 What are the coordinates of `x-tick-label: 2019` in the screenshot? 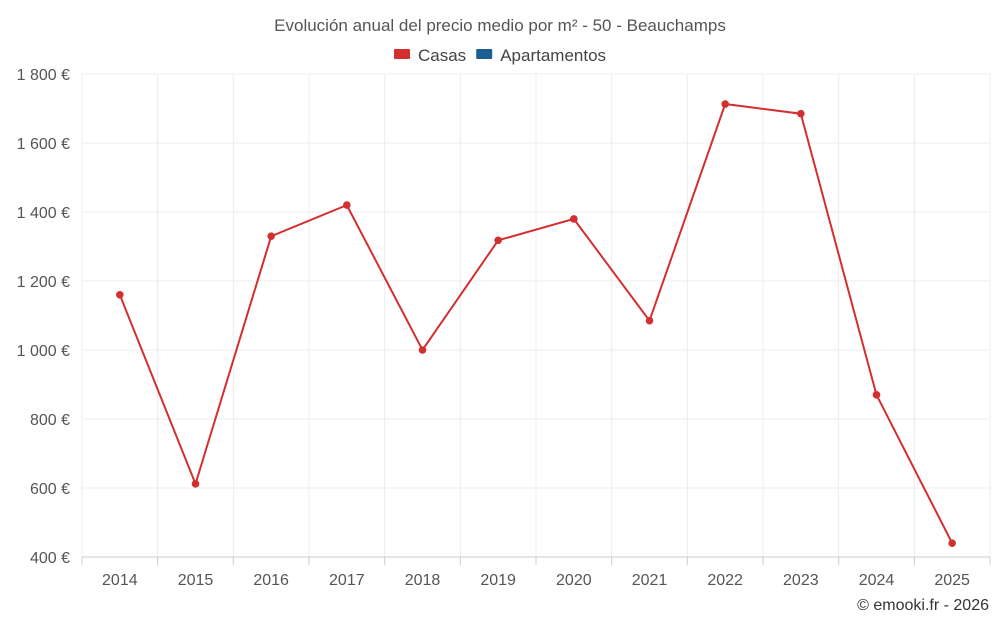 It's located at (498, 580).